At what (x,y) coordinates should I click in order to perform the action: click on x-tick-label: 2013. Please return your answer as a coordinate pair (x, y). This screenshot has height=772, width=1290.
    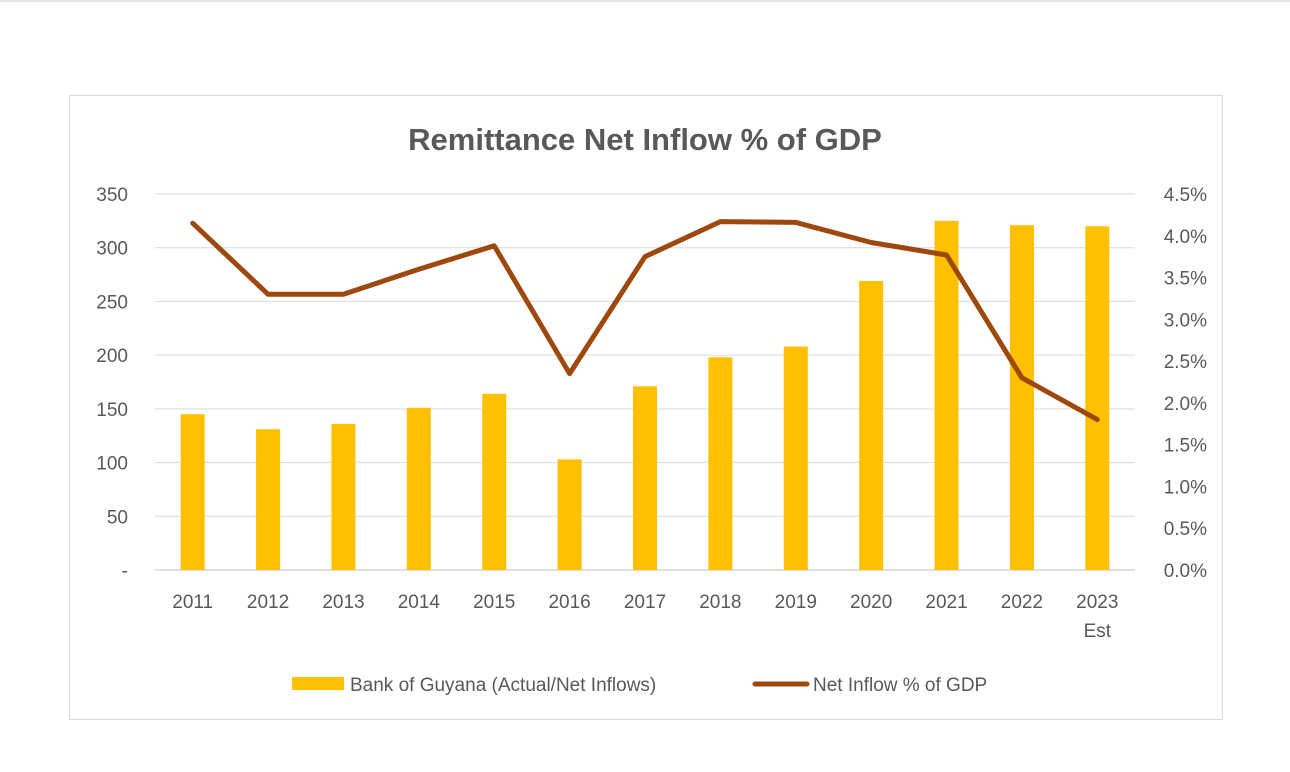
    Looking at the image, I should click on (343, 602).